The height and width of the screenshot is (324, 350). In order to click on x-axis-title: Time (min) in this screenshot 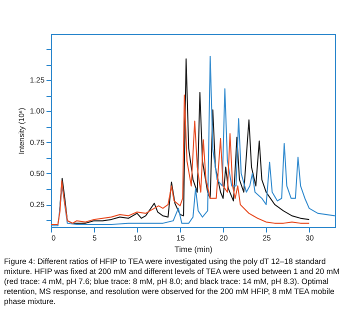, I will do `click(193, 249)`.